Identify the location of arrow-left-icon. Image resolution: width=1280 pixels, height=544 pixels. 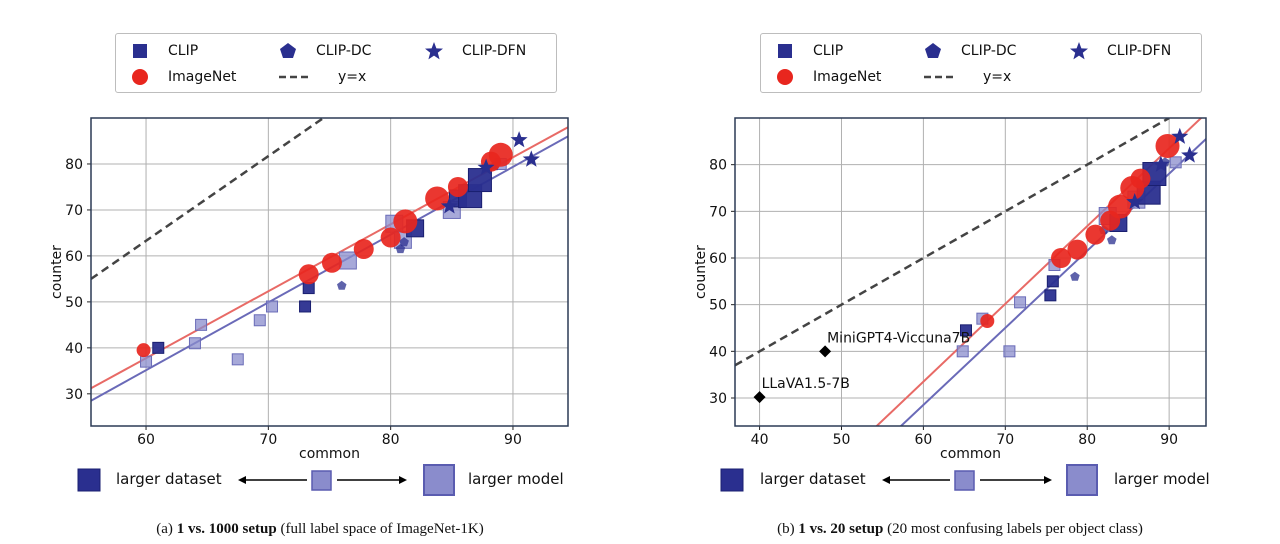
(886, 480).